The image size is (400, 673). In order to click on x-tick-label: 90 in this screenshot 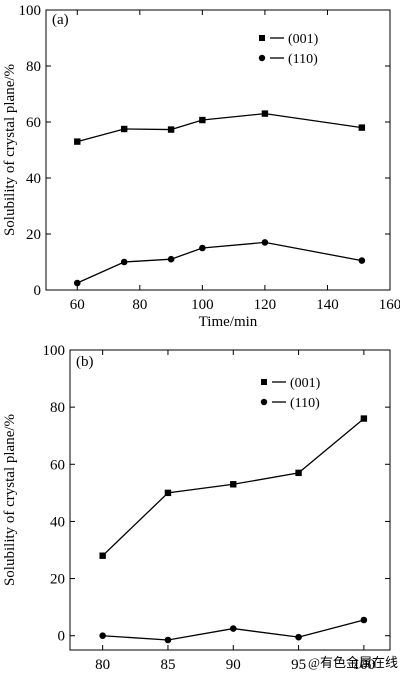, I will do `click(233, 665)`.